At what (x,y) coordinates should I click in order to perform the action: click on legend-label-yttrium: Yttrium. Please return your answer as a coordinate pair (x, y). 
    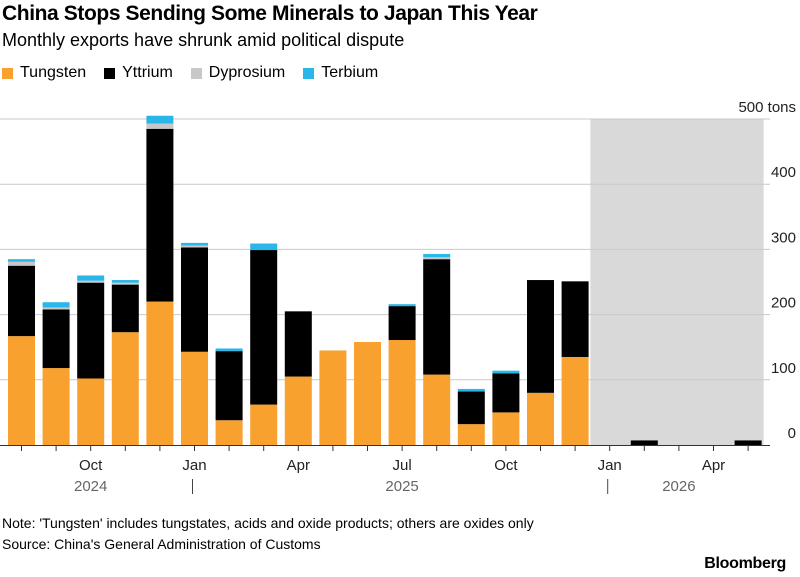
    Looking at the image, I should click on (147, 72).